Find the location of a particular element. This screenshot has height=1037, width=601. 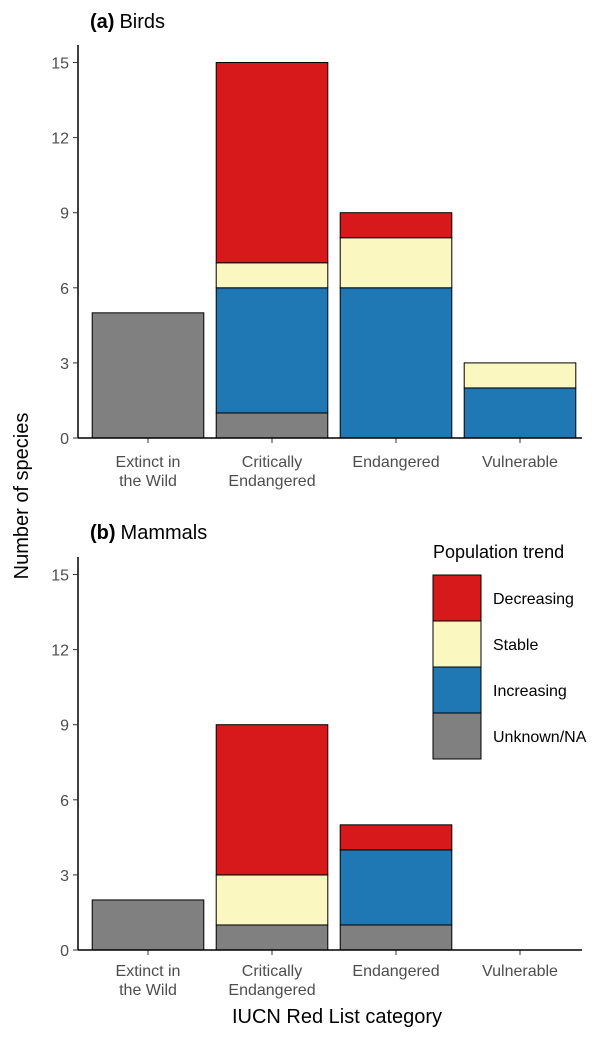

legend-label: Stable is located at coordinates (515, 645).